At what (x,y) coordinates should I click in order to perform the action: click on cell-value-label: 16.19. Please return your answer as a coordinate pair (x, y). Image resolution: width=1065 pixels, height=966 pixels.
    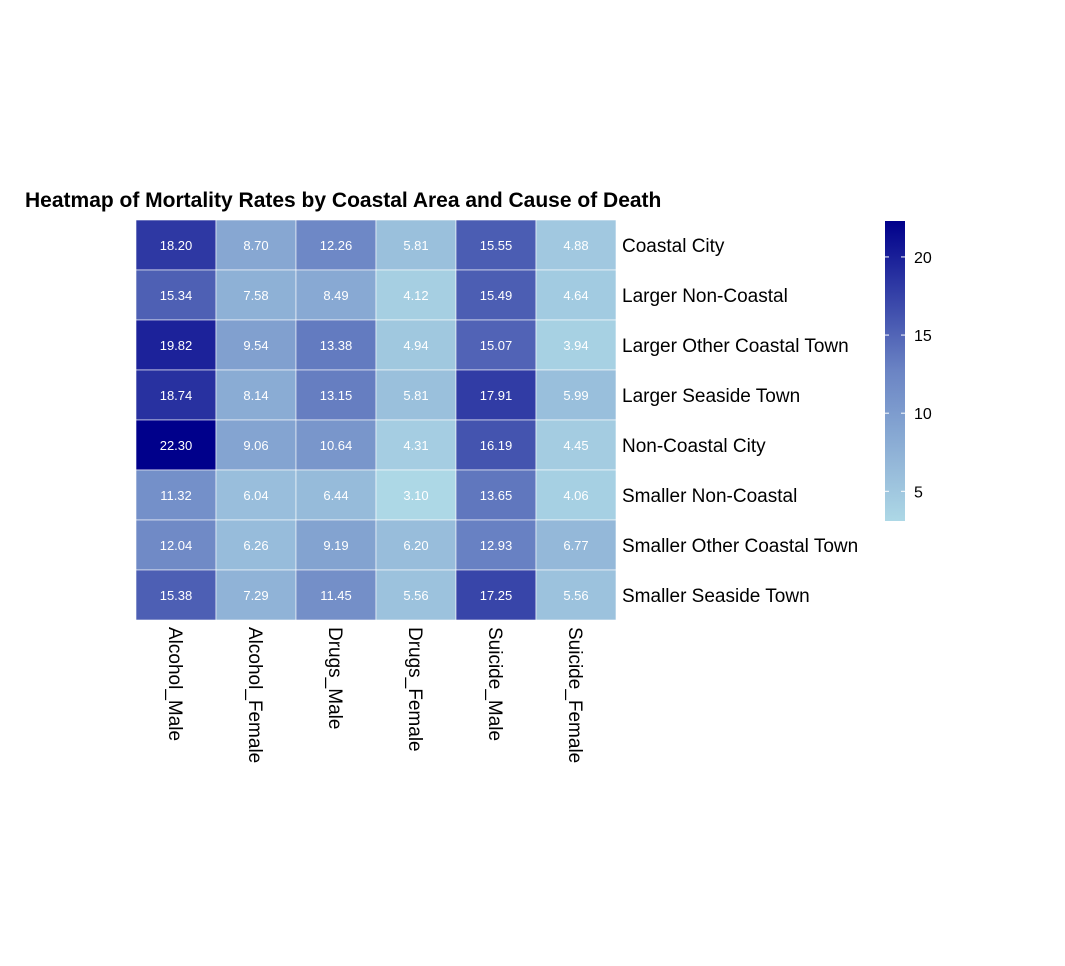
    Looking at the image, I should click on (496, 445).